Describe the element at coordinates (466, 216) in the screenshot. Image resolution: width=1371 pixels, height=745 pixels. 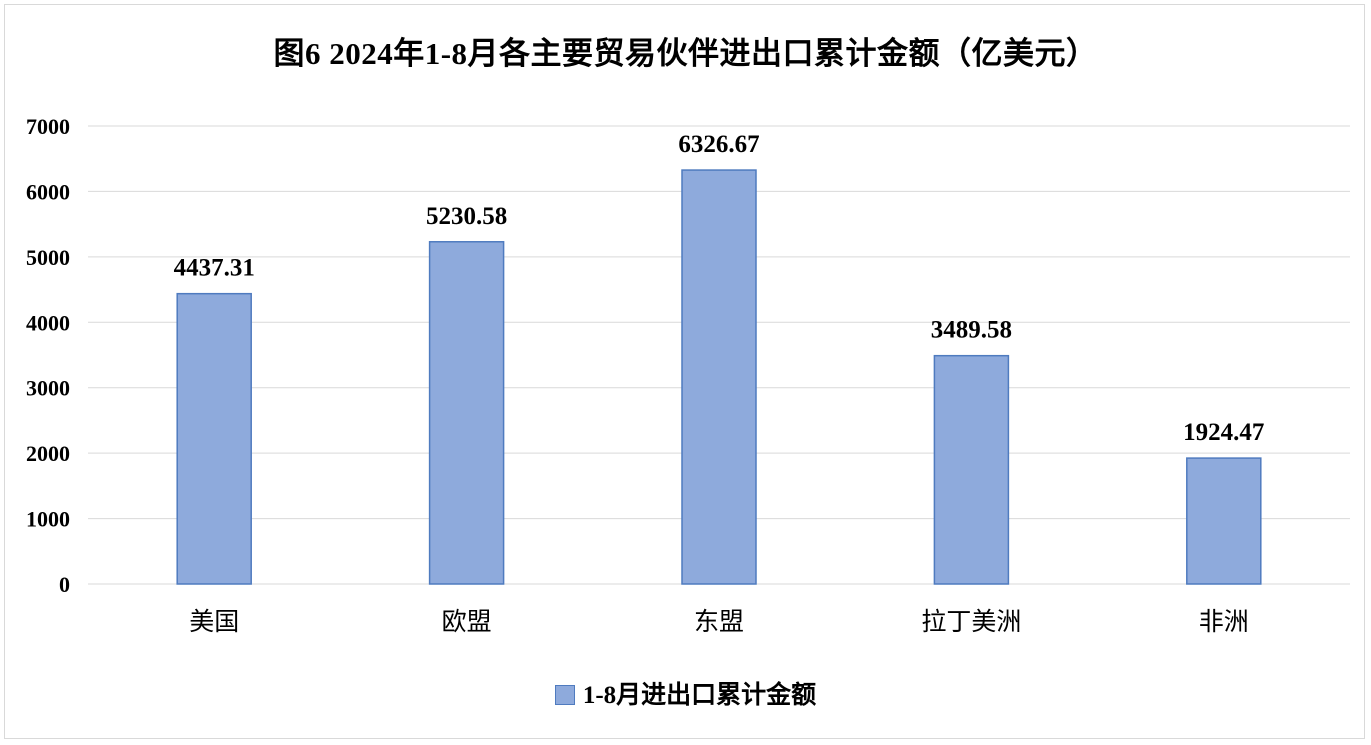
I see `data-label: 5230.58` at that location.